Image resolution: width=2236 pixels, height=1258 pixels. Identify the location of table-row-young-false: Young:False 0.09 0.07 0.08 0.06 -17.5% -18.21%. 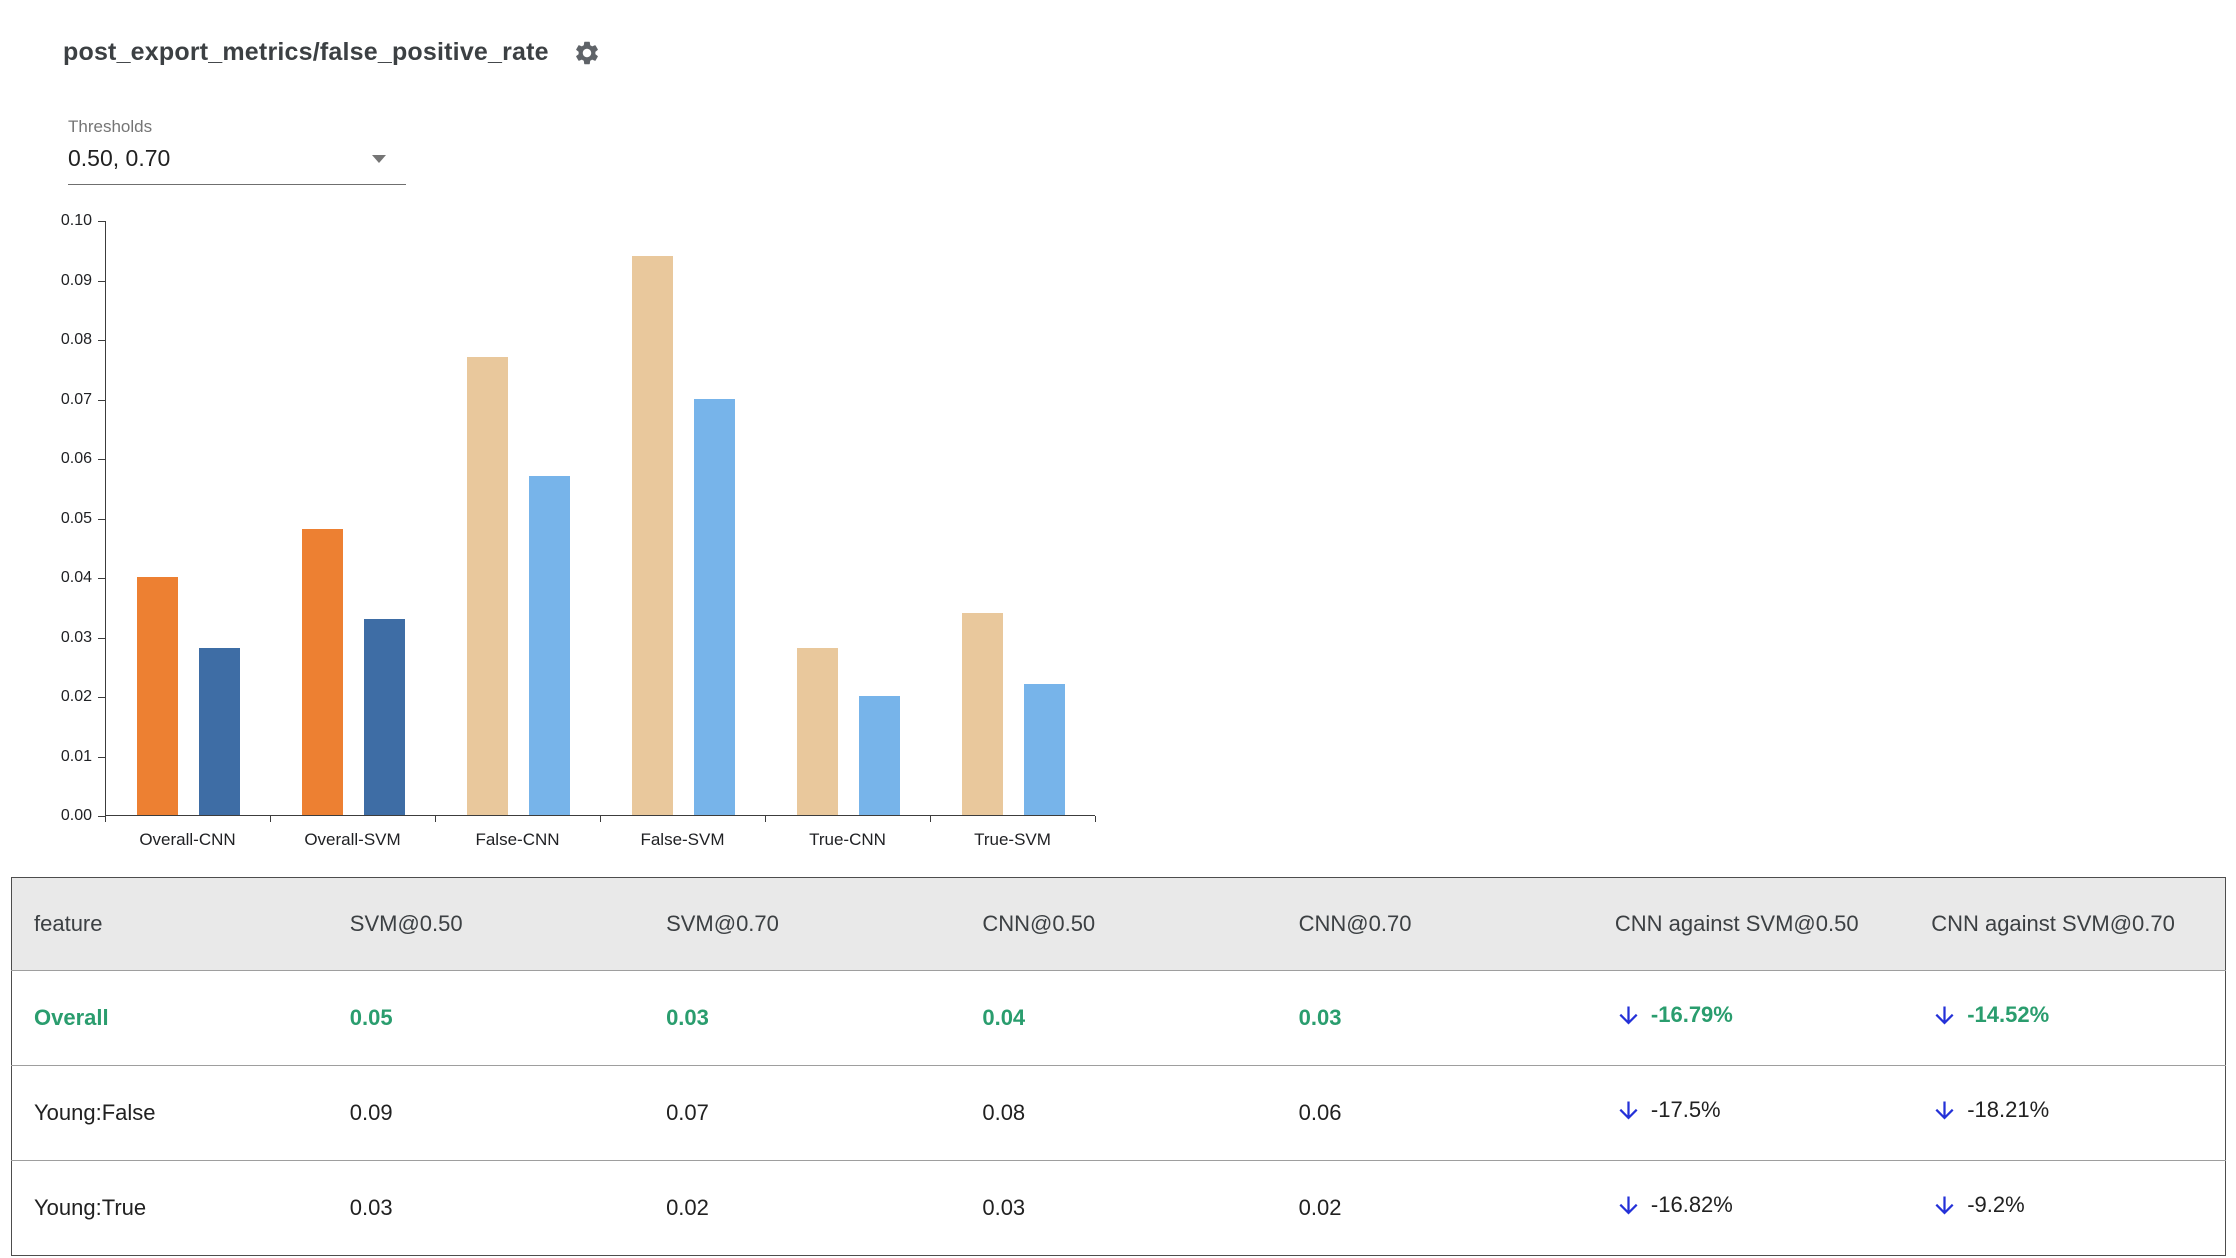
(1118, 1113).